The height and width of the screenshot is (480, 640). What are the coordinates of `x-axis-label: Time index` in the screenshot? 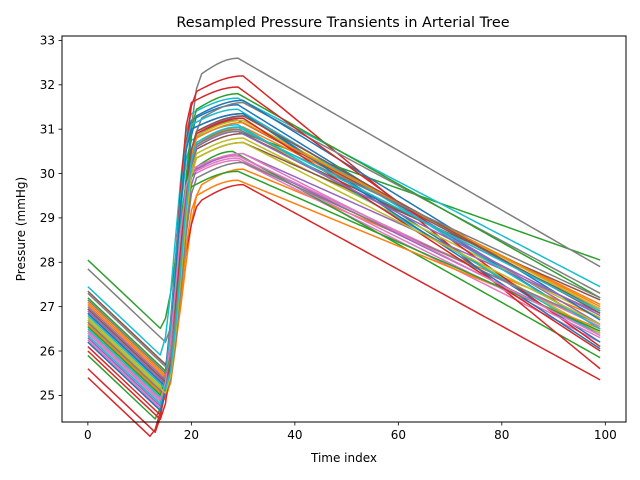 It's located at (343, 458).